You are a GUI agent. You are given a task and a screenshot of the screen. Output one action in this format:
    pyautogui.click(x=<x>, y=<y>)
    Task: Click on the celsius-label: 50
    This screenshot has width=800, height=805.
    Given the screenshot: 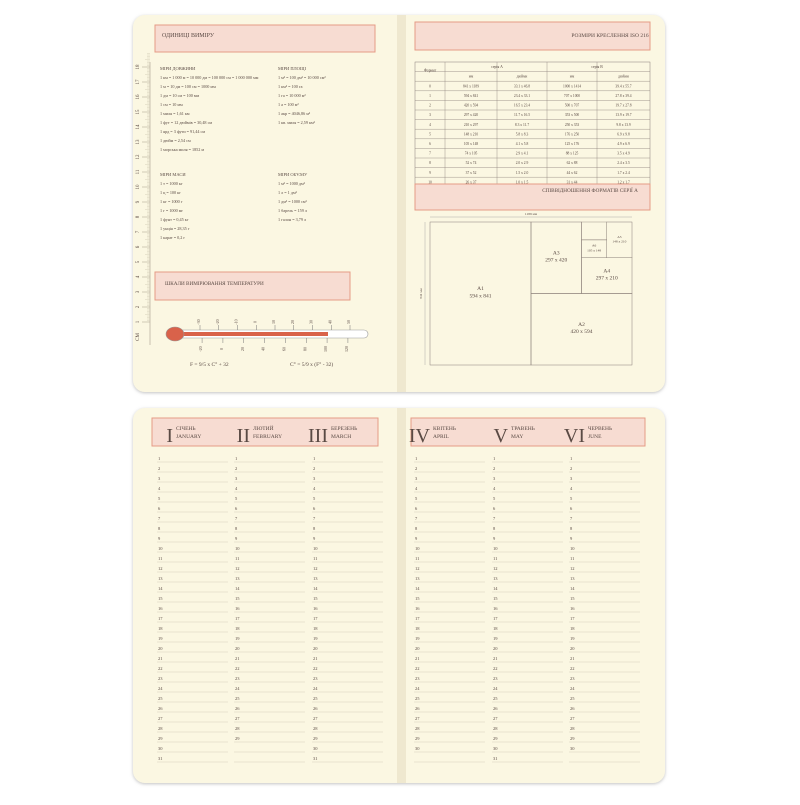 What is the action you would take?
    pyautogui.click(x=348, y=322)
    